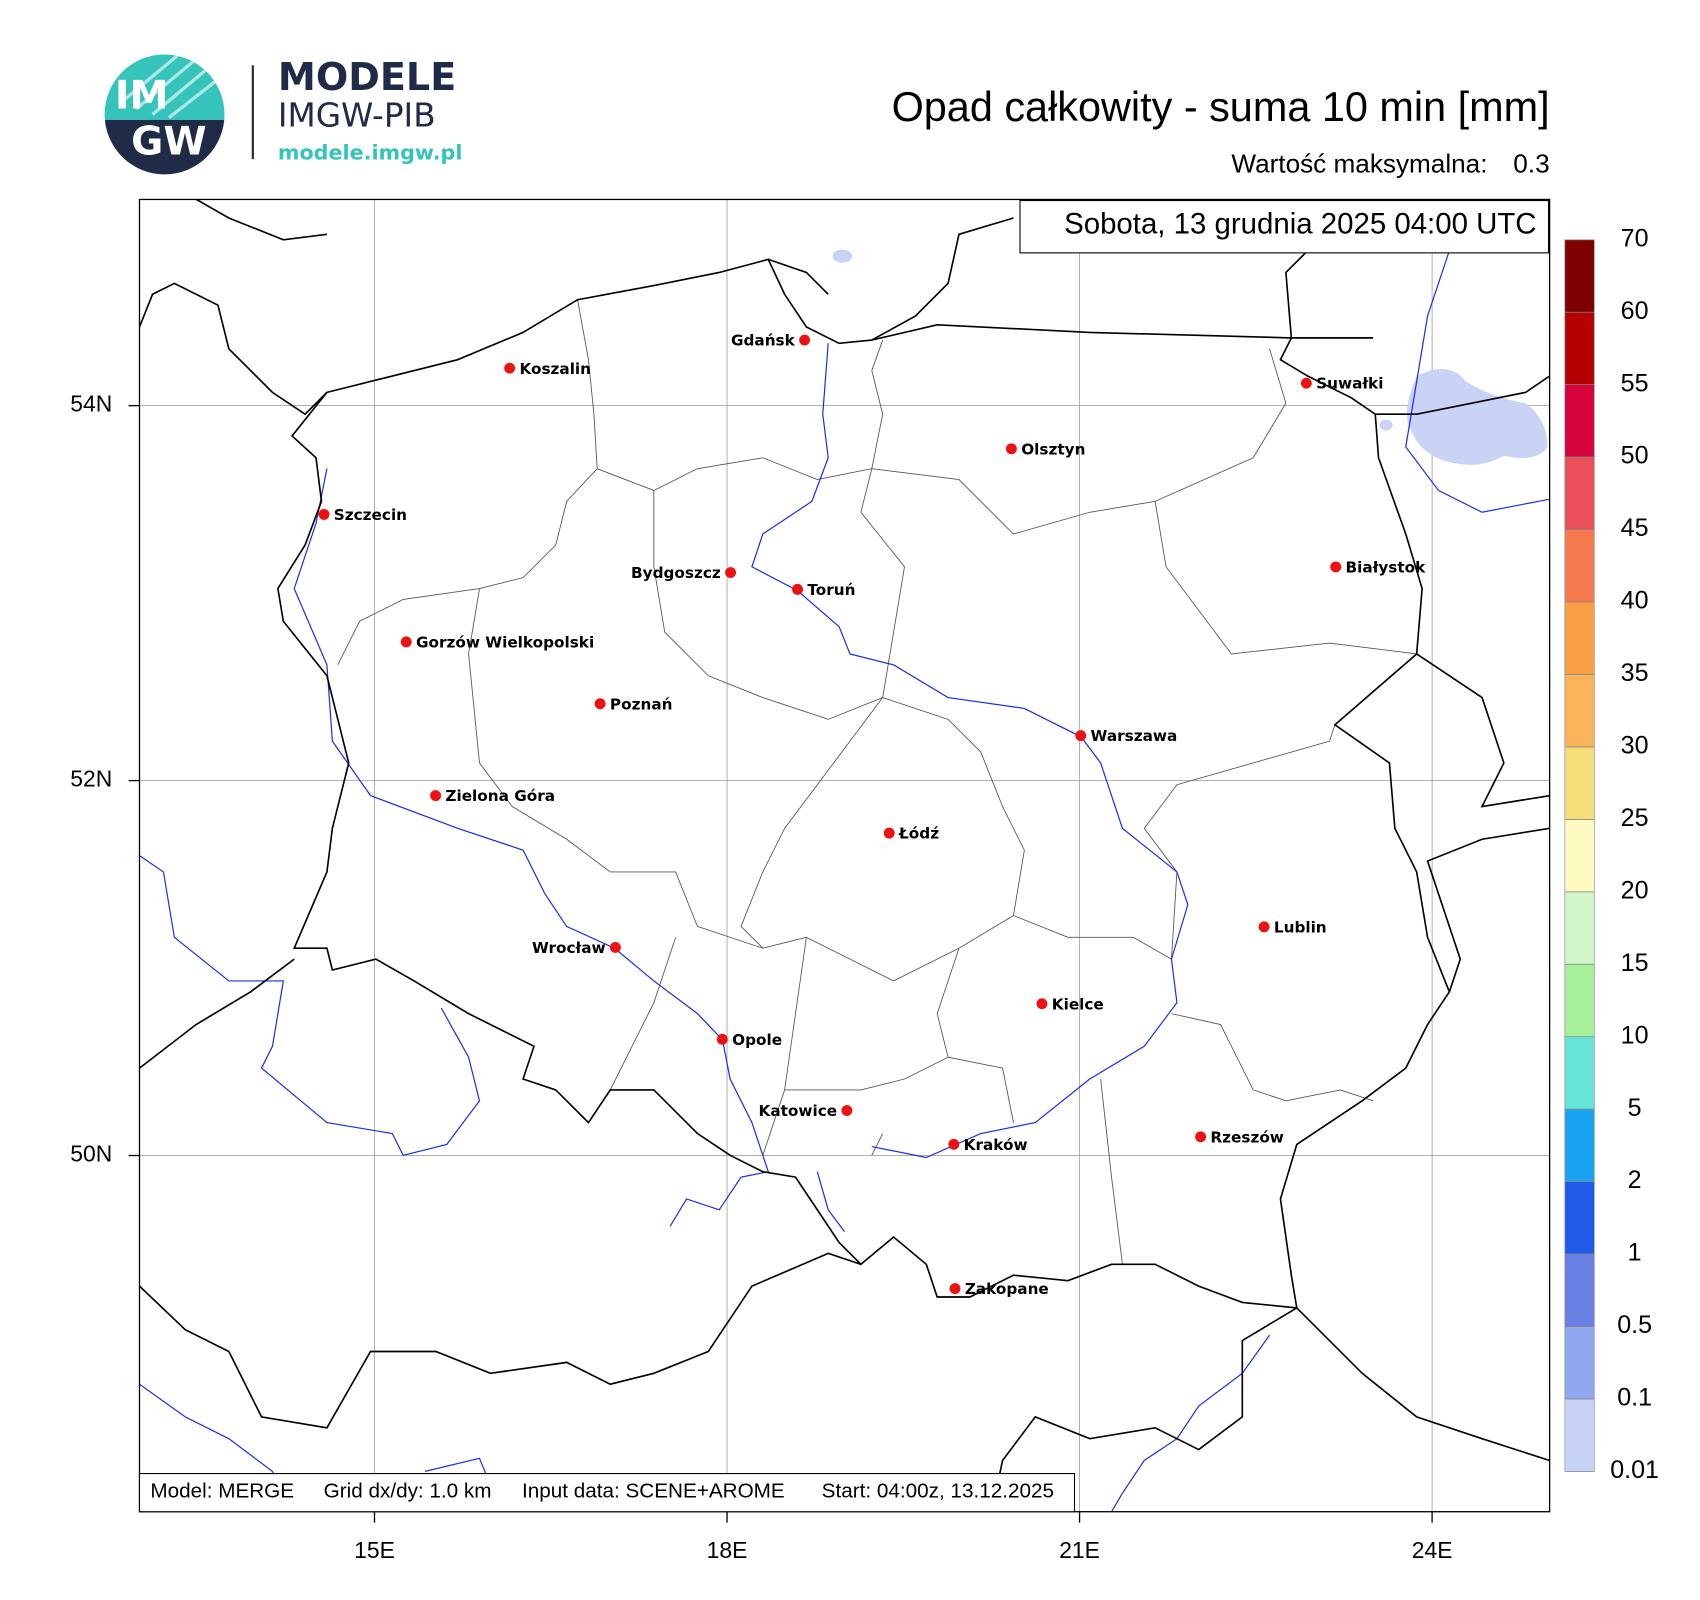  What do you see at coordinates (1134, 736) in the screenshot?
I see `city-label: Warszawa` at bounding box center [1134, 736].